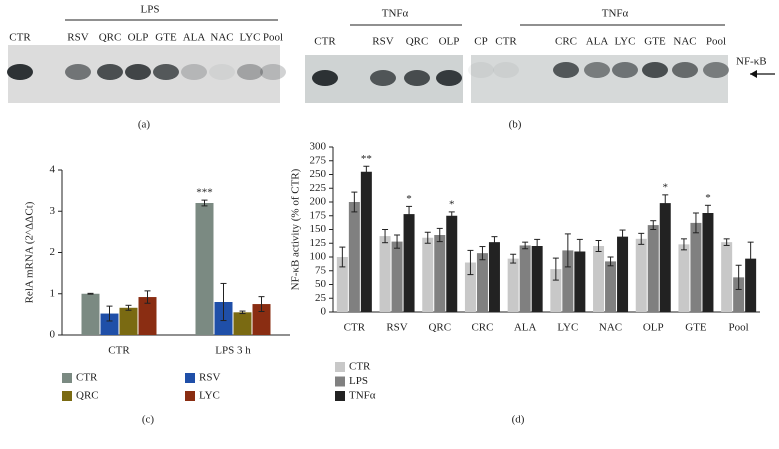 The width and height of the screenshot is (779, 449). I want to click on significance-label: **, so click(366, 159).